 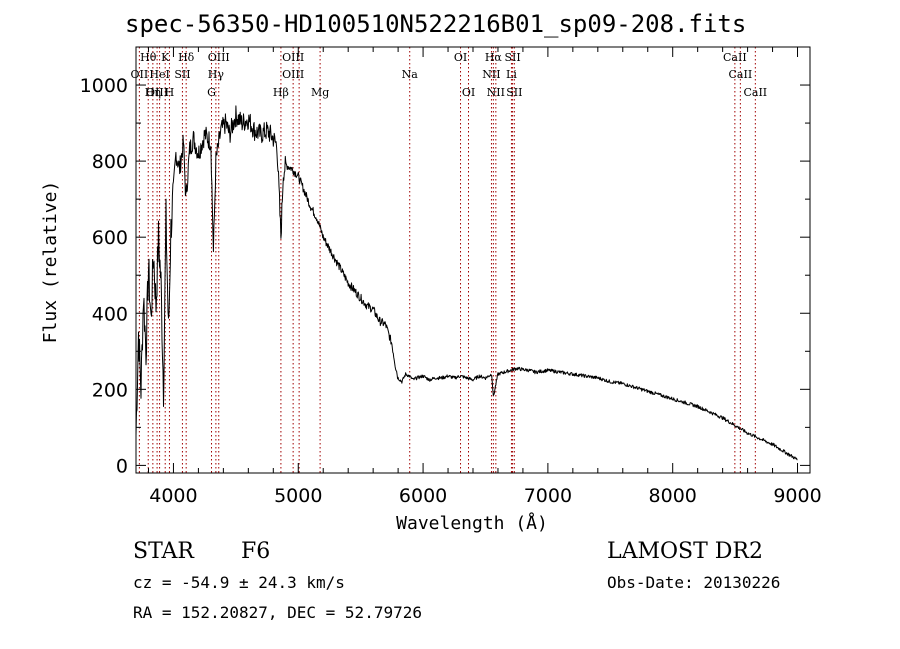 I want to click on spectral-line-label: Mg, so click(x=320, y=92).